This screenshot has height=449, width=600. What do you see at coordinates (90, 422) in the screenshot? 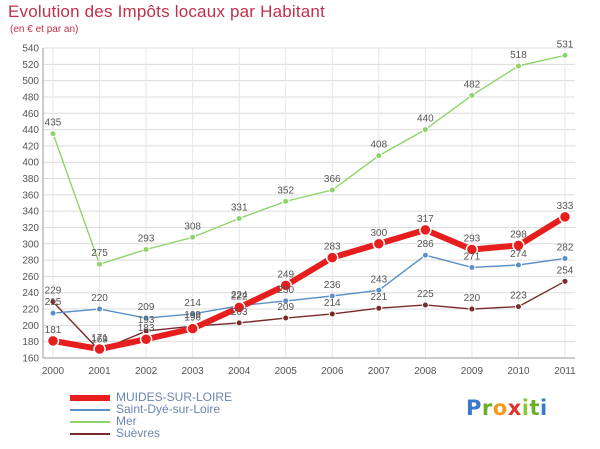
I see `legend-swatch-mer` at bounding box center [90, 422].